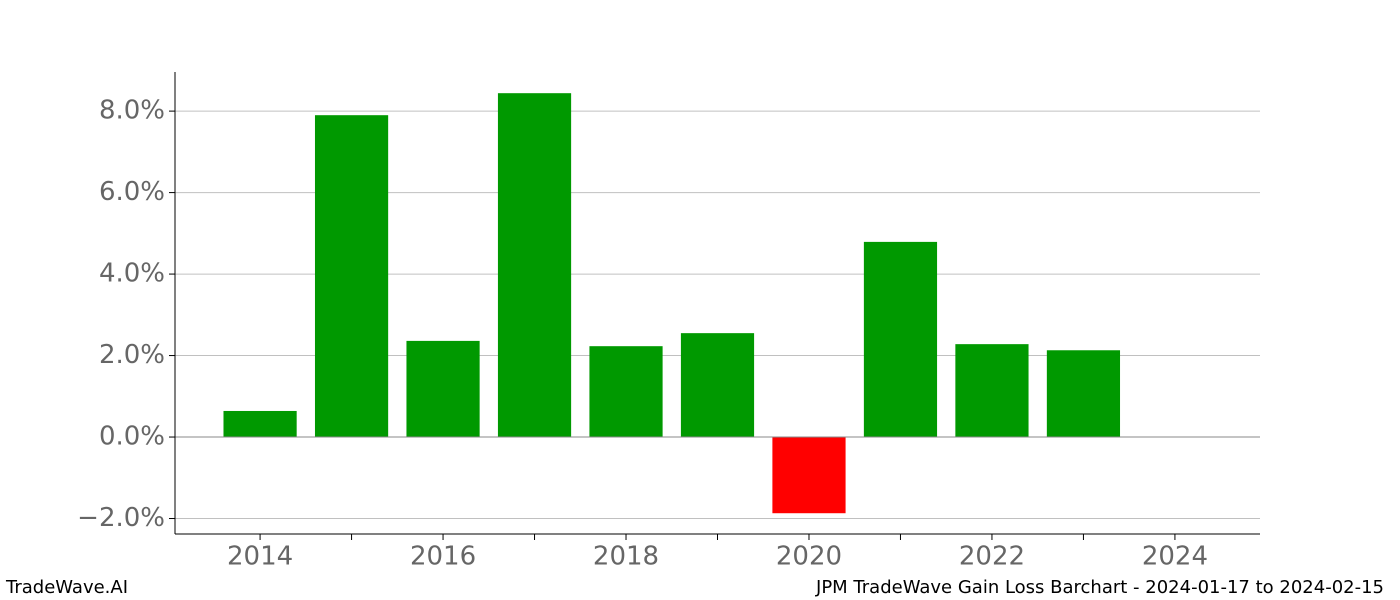  Describe the element at coordinates (132, 111) in the screenshot. I see `y-tick-label: 8.0%` at that location.